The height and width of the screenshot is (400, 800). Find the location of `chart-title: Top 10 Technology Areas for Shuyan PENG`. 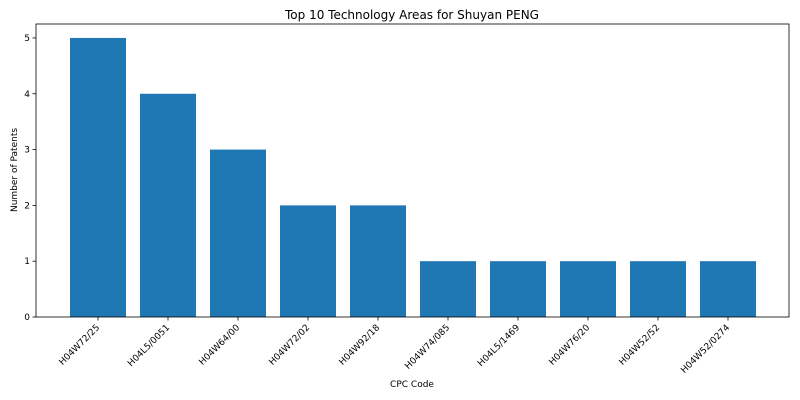

chart-title: Top 10 Technology Areas for Shuyan PENG is located at coordinates (411, 15).